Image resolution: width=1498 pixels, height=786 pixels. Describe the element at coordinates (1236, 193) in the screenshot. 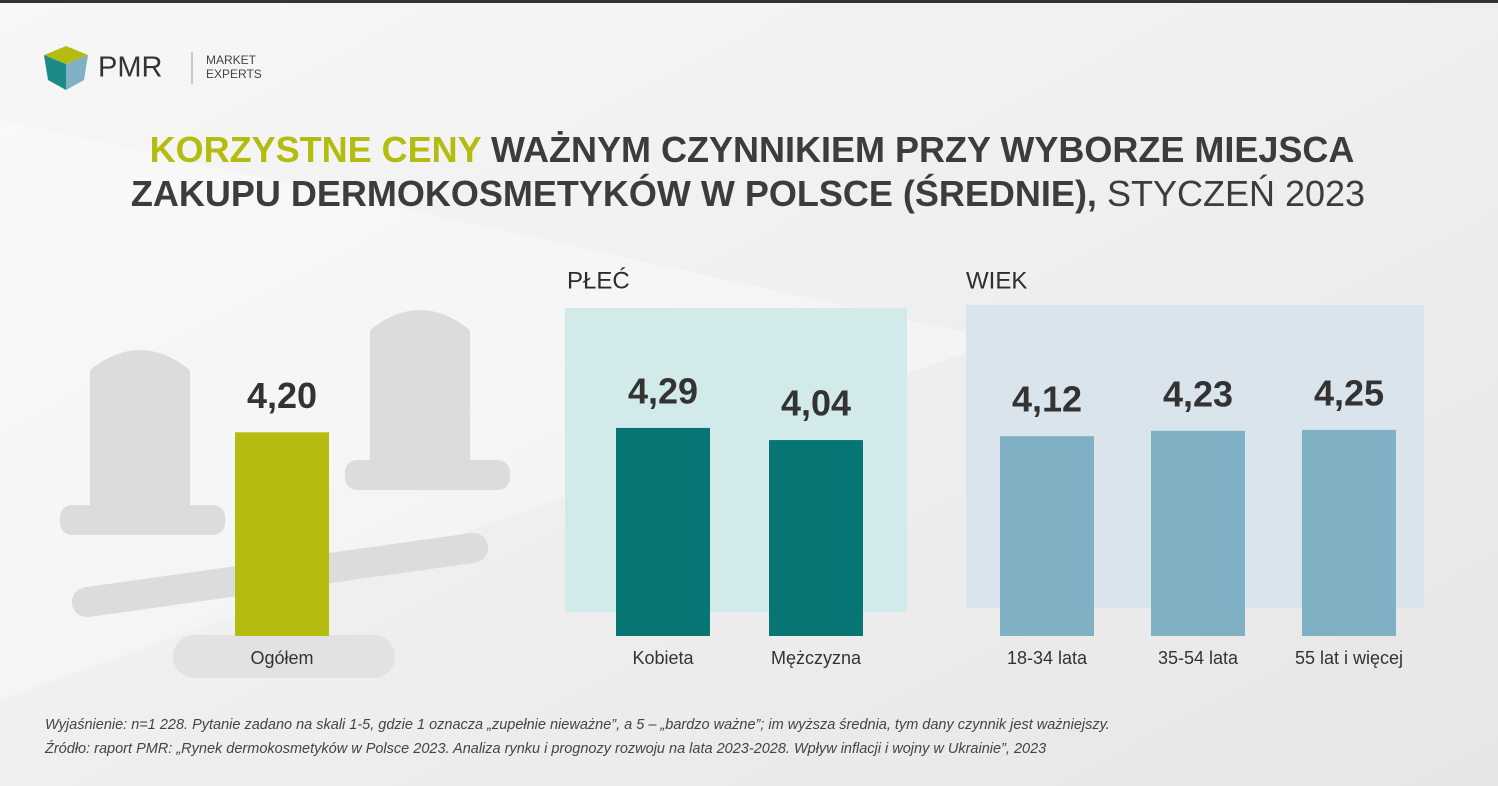

I see `title-date: STYCZEŃ 2023` at that location.